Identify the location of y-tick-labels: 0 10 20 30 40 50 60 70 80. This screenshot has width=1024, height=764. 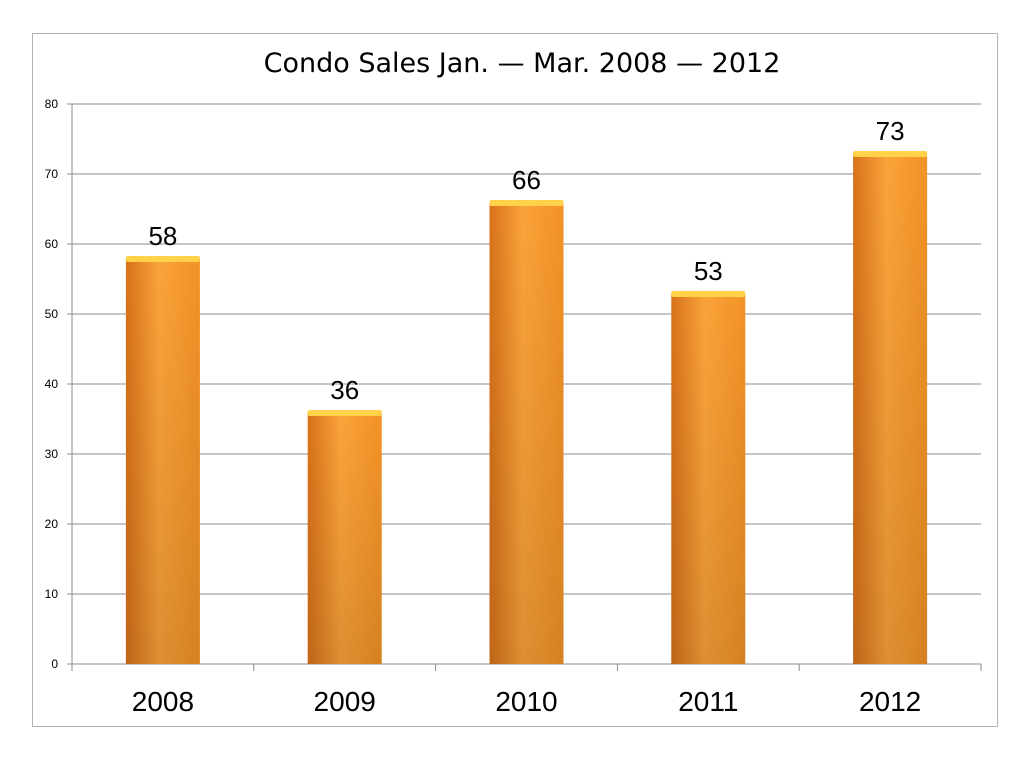
(52, 384).